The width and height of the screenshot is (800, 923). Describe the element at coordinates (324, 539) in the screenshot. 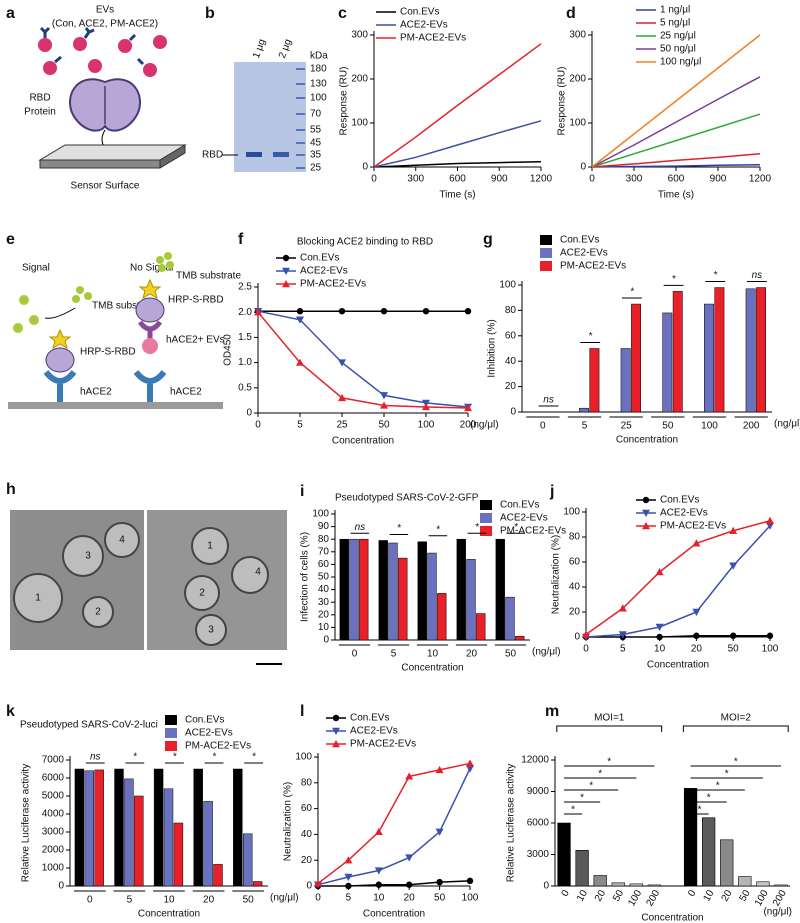

I see `y-tick-label: 80` at that location.